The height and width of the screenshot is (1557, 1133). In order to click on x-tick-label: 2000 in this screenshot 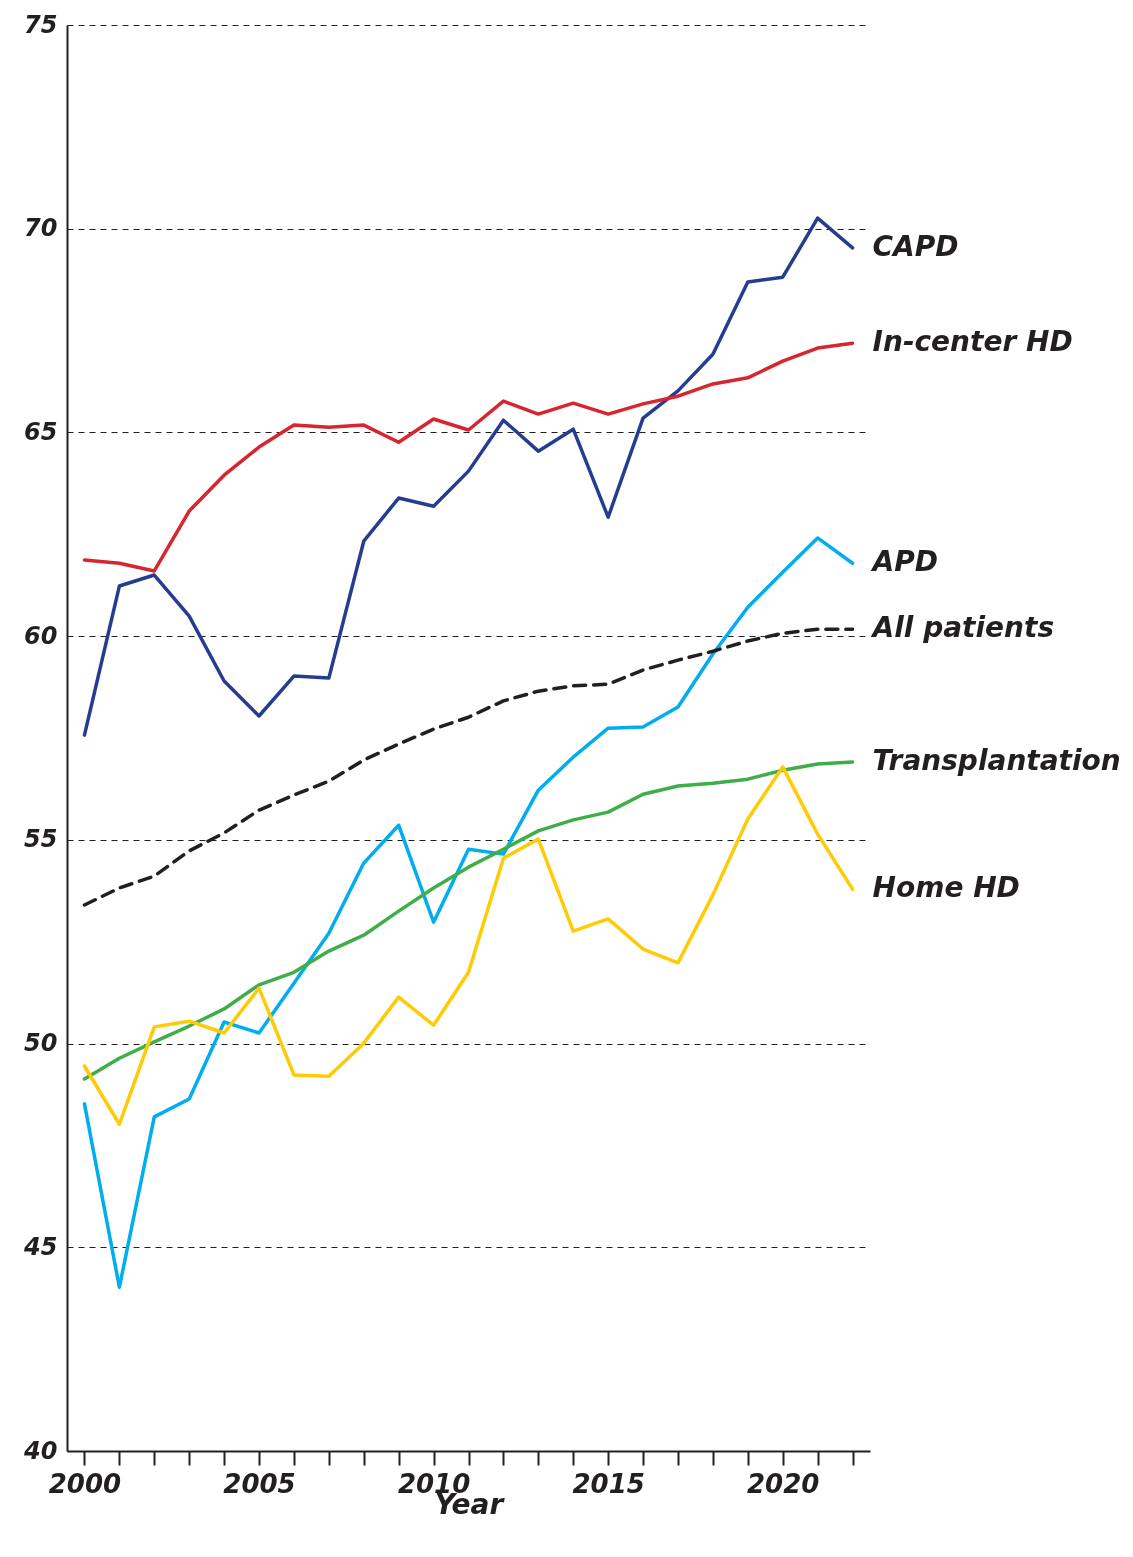, I will do `click(85, 1483)`.